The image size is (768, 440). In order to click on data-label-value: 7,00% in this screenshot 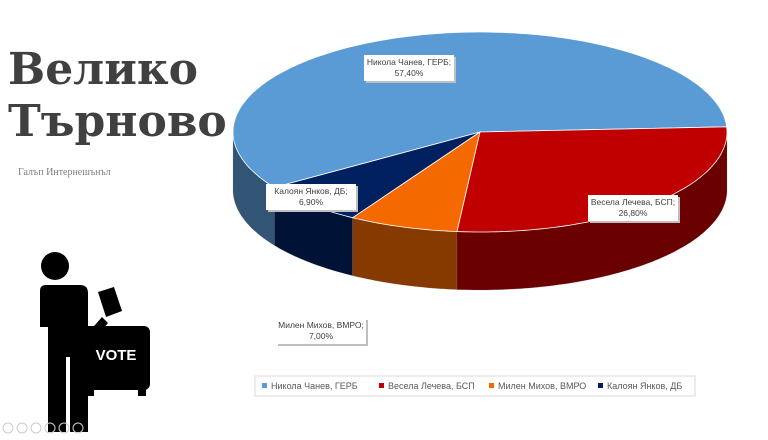, I will do `click(321, 336)`.